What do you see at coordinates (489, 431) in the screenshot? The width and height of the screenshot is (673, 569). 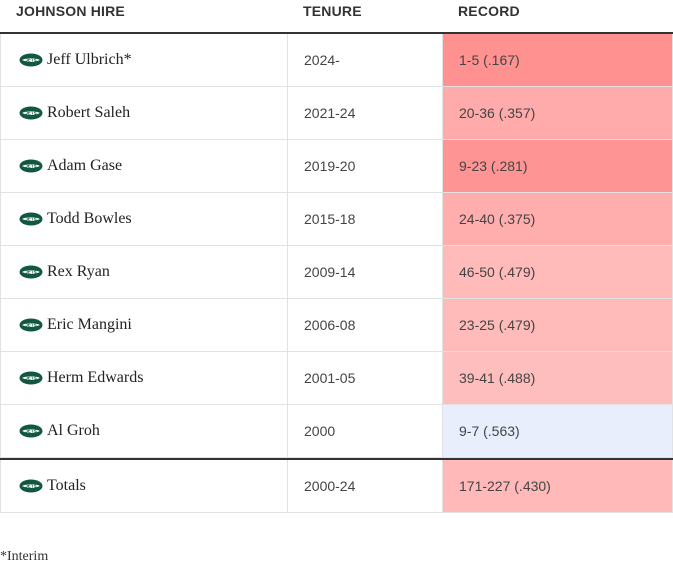 I see `record-text: 9-7 (.563)` at bounding box center [489, 431].